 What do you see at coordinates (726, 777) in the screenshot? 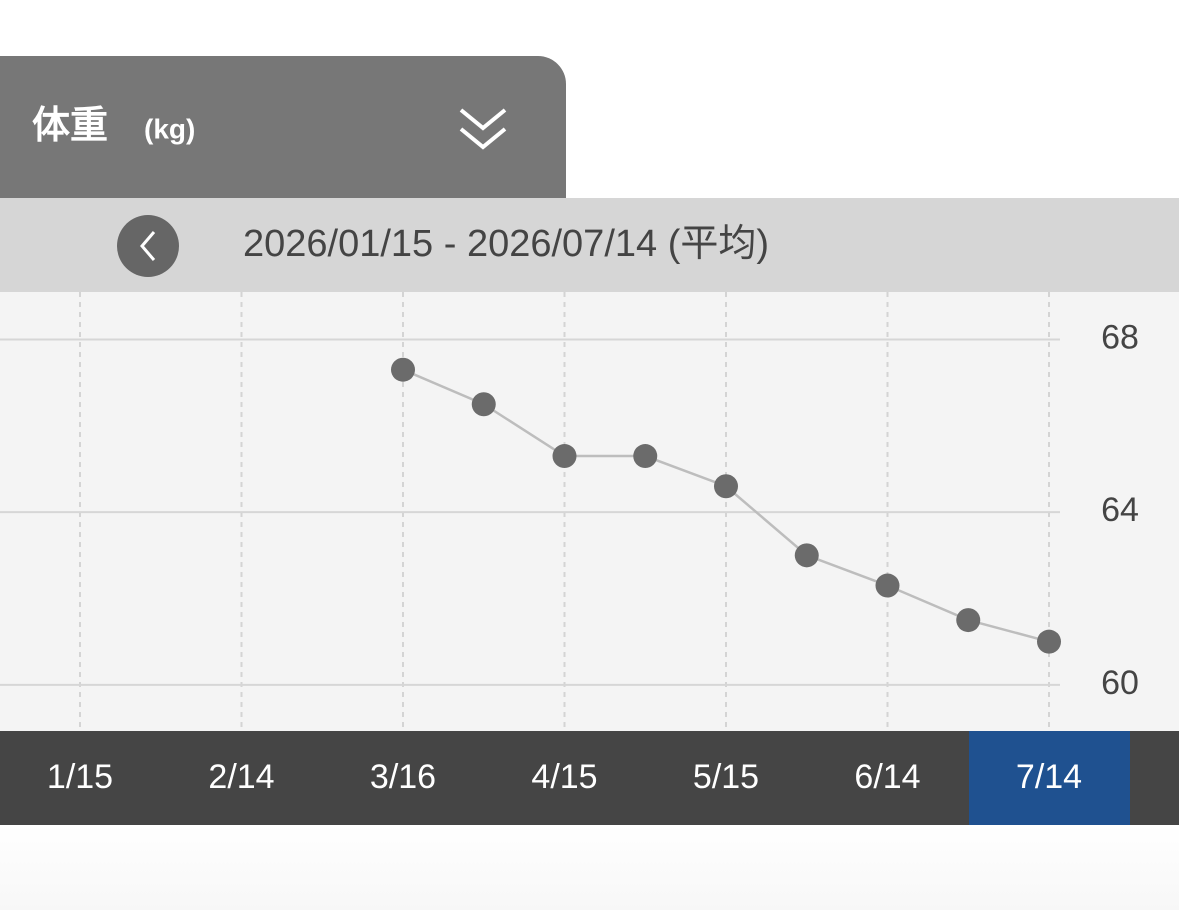
I see `x-tick-label: 5/15` at bounding box center [726, 777].